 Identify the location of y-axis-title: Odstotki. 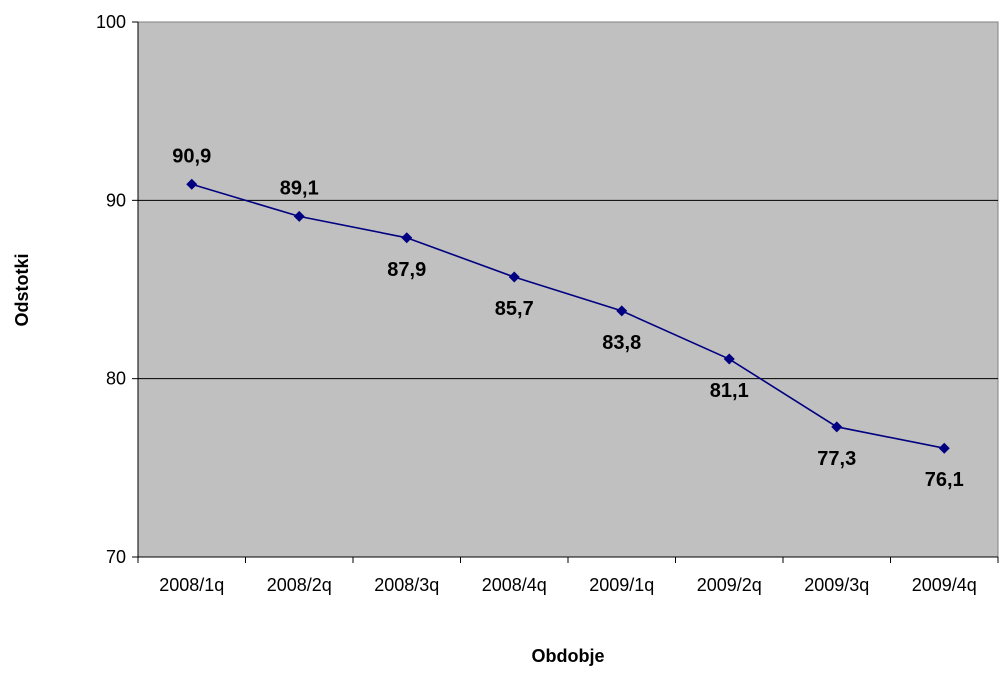
(22, 289).